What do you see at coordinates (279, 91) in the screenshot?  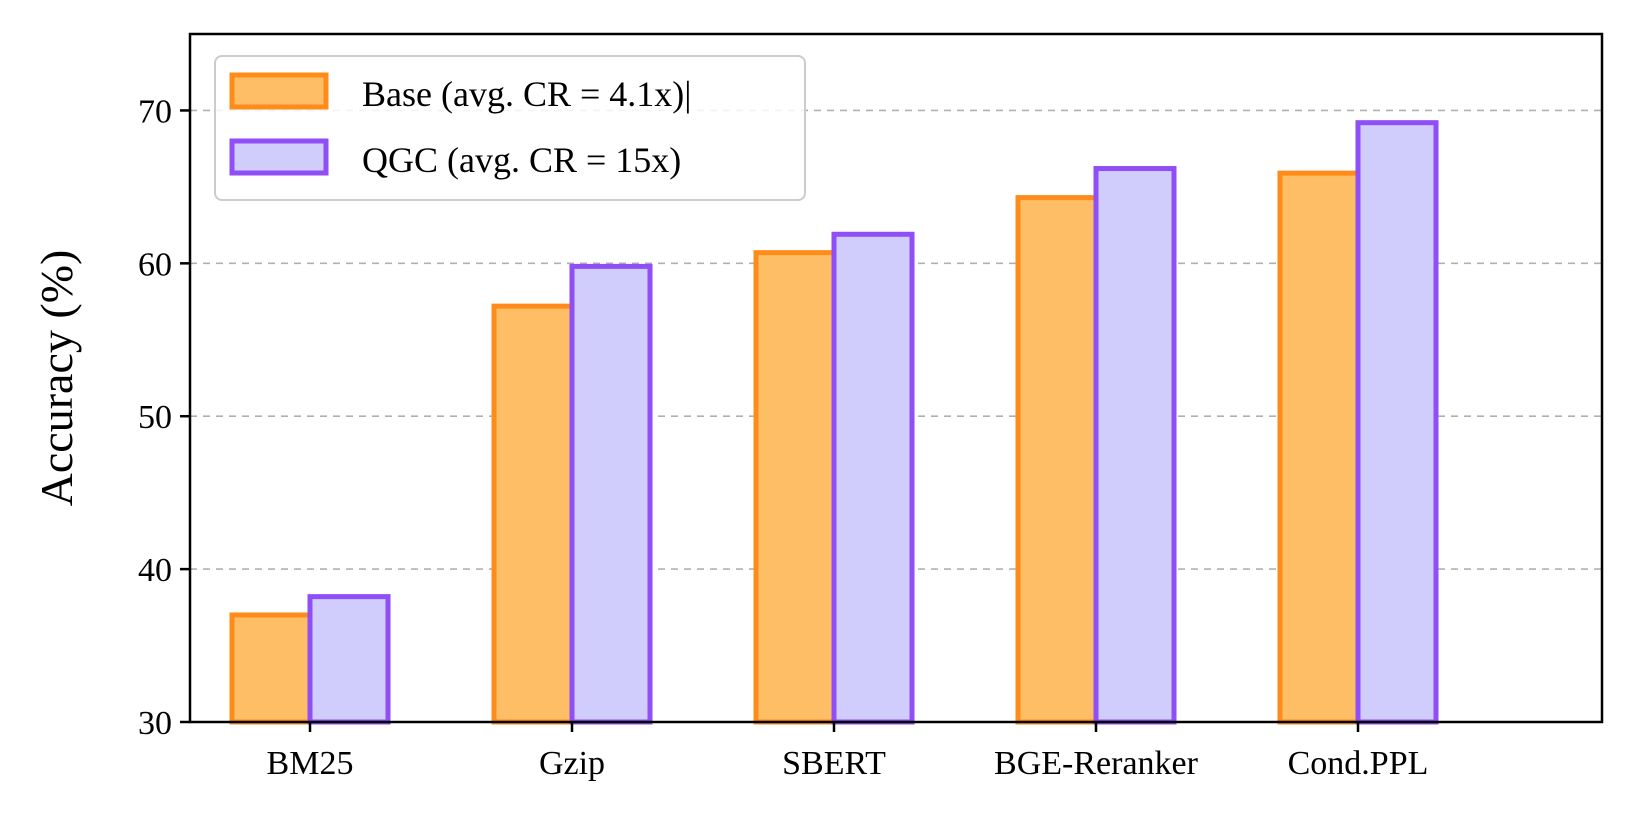 I see `legend-swatch-base` at bounding box center [279, 91].